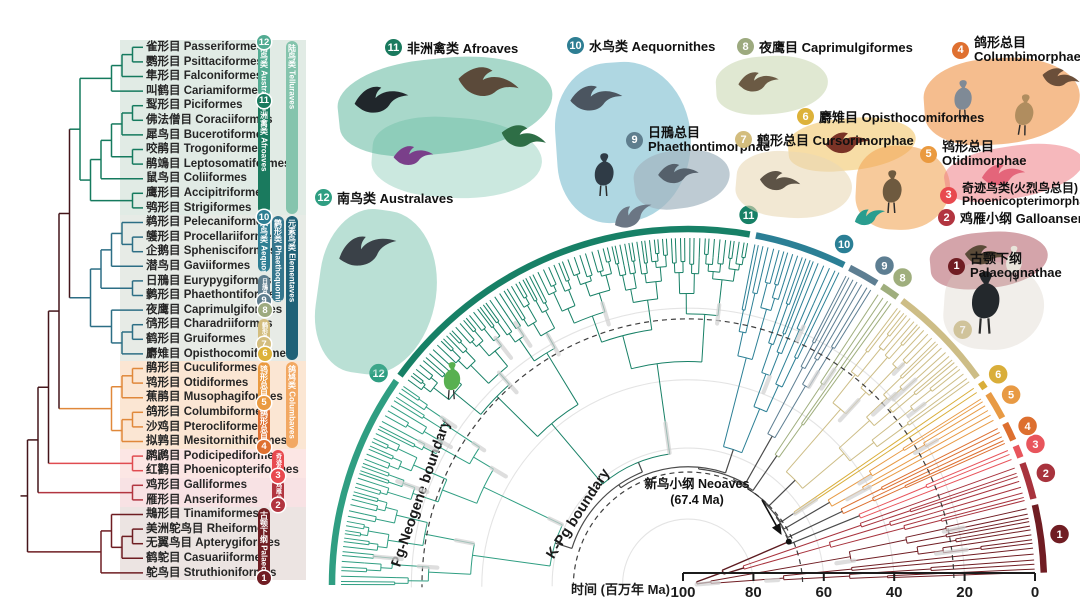  What do you see at coordinates (393, 47) in the screenshot?
I see `clade-label-badge: 11` at bounding box center [393, 47].